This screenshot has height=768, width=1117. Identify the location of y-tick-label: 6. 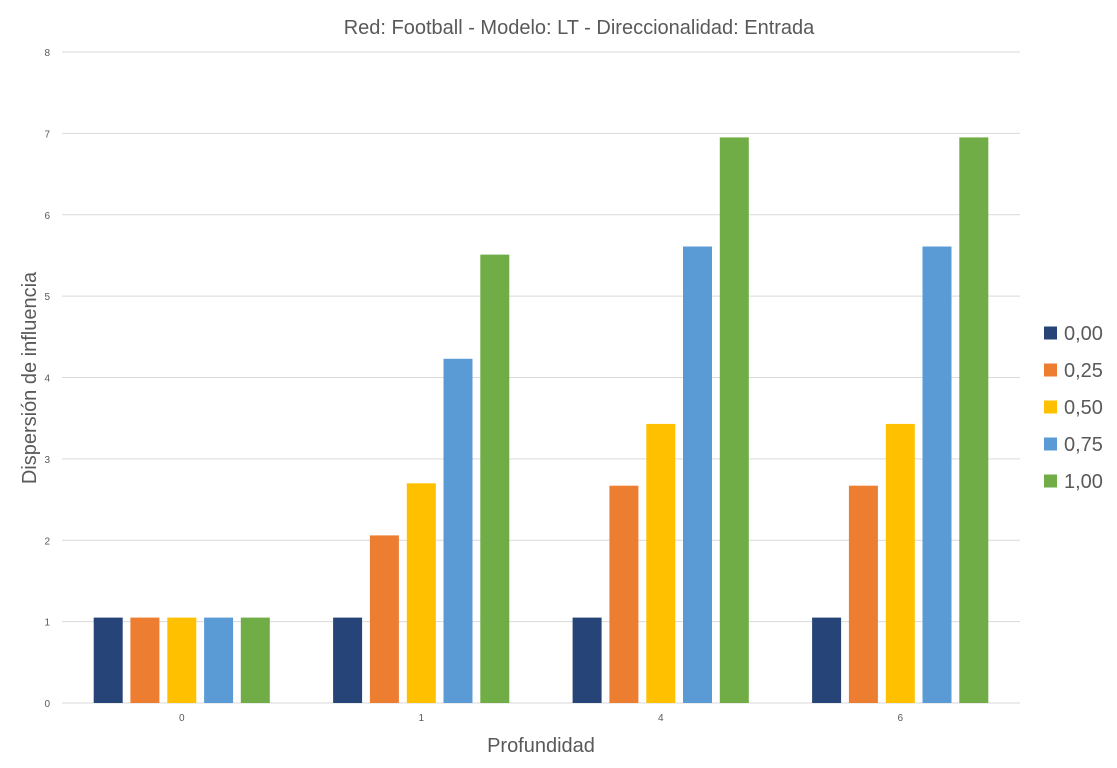
(47, 216).